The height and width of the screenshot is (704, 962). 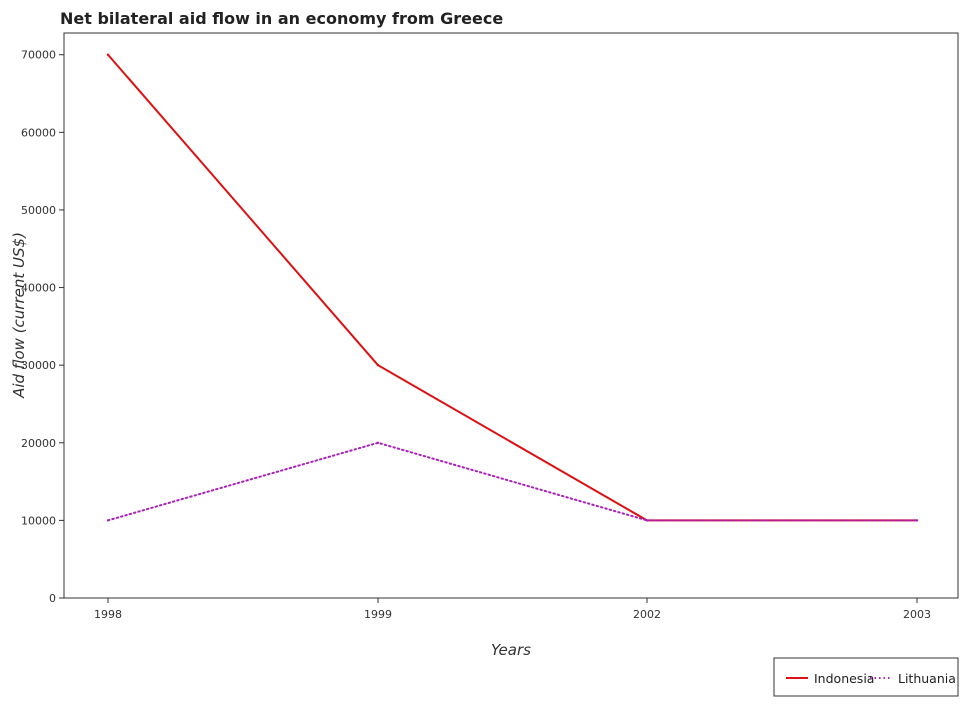 I want to click on y-tick-label: 40000, so click(x=38, y=288).